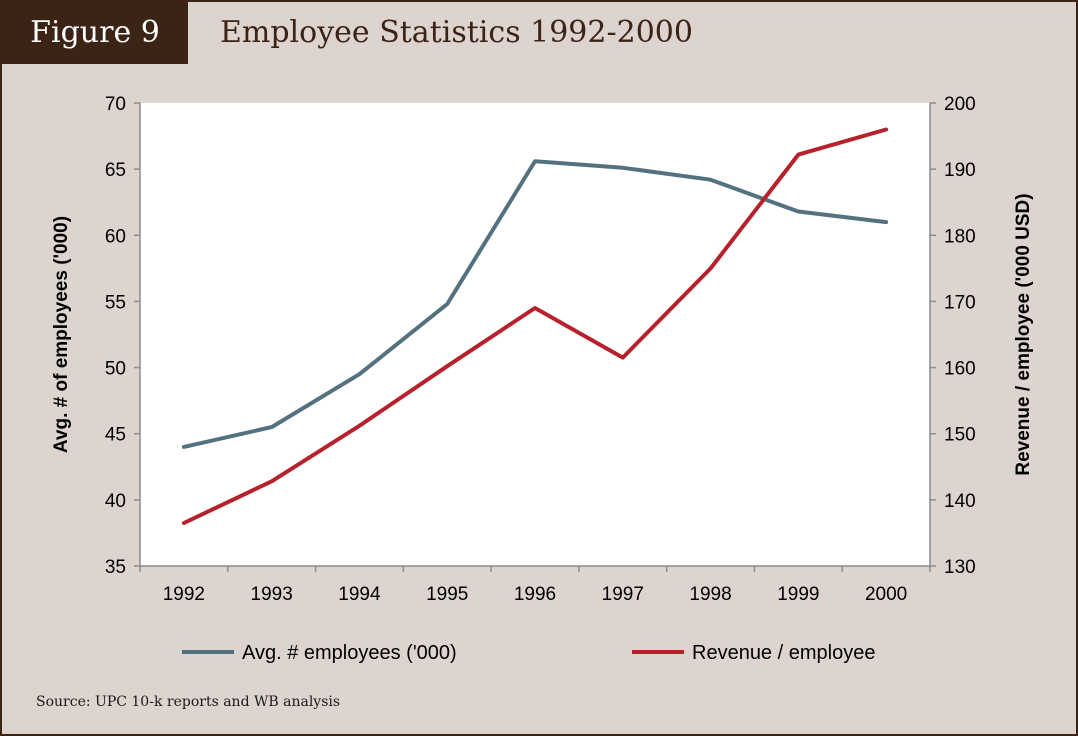 This screenshot has width=1078, height=736. I want to click on right-tick-label: 160, so click(960, 369).